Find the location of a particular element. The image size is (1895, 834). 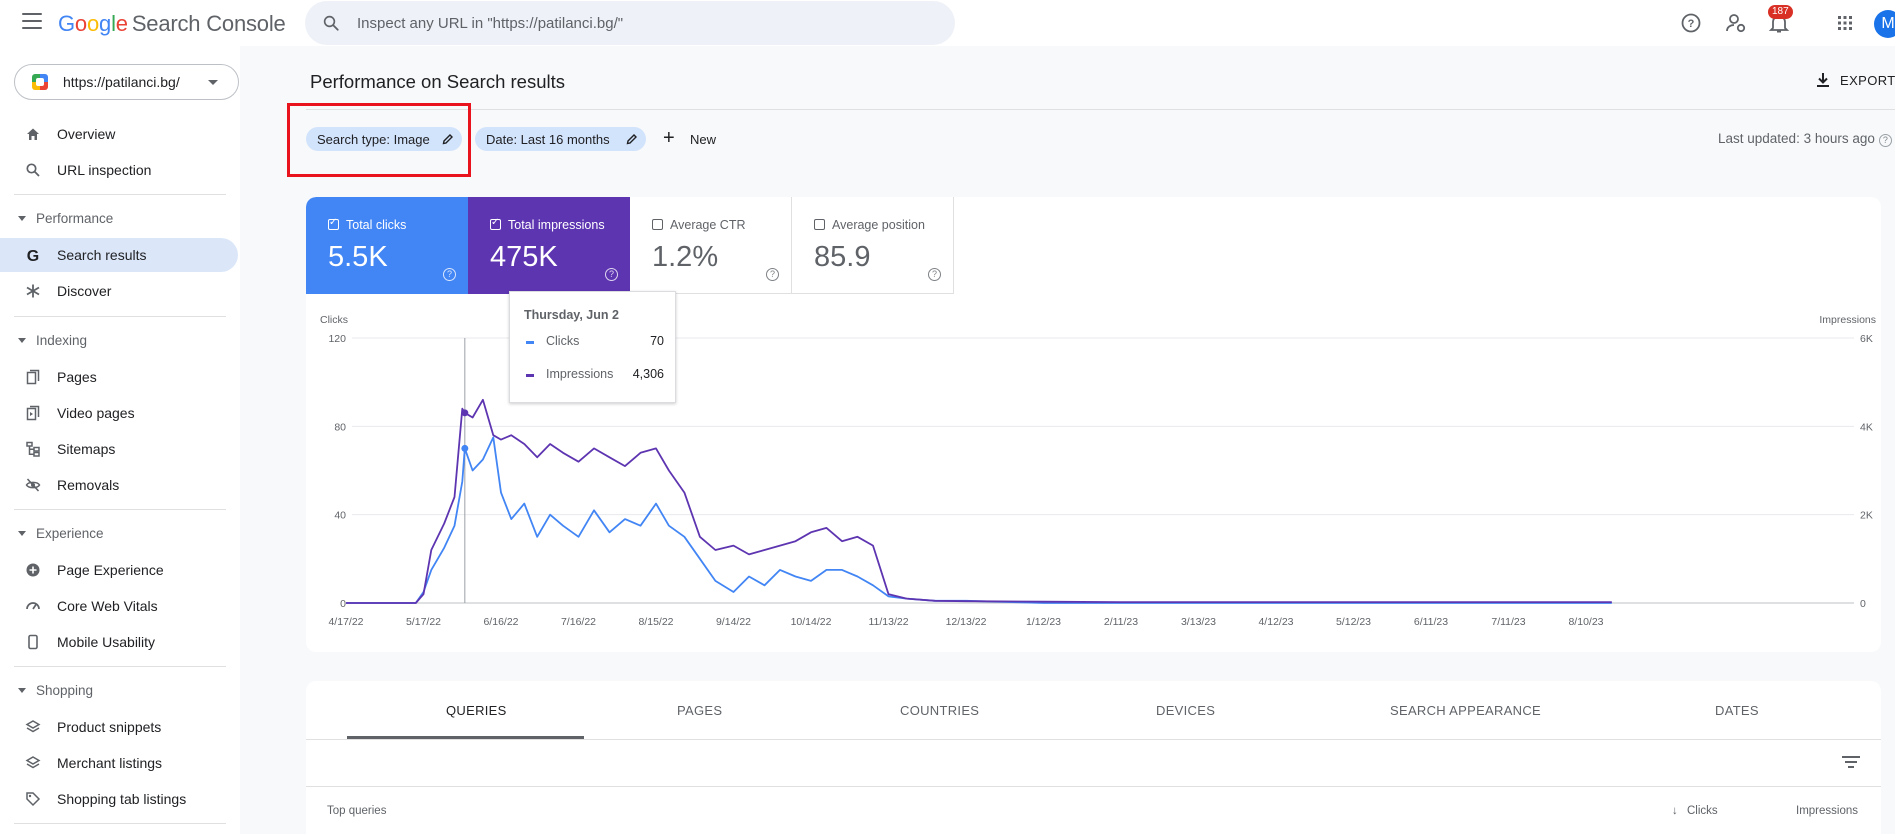

section-label: Experience is located at coordinates (70, 533).